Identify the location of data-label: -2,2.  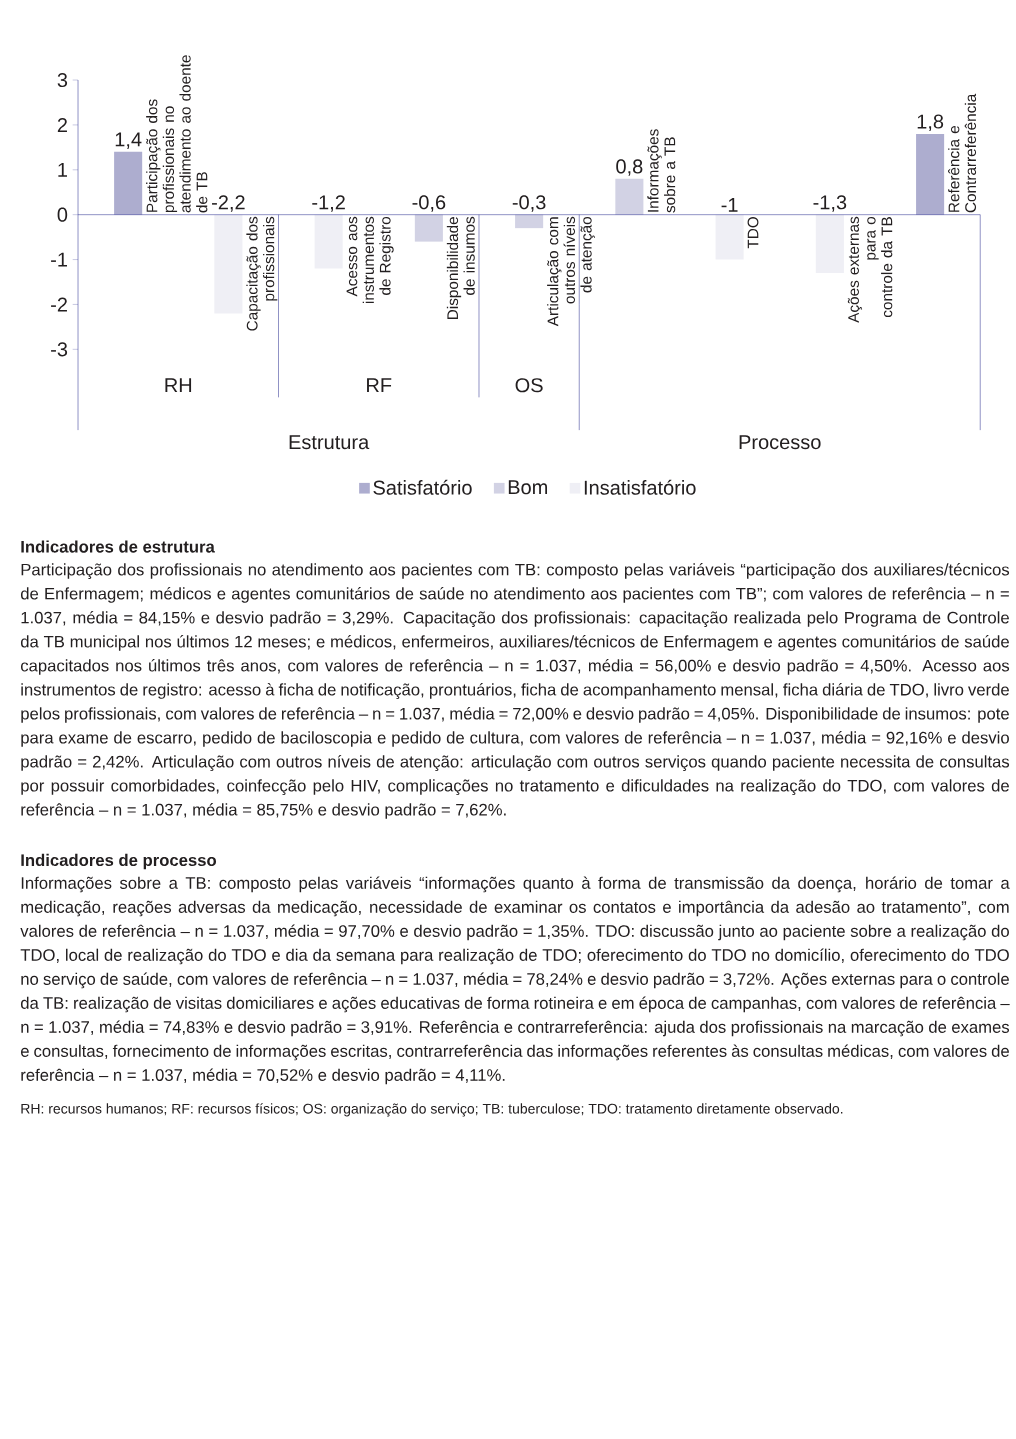
(228, 203).